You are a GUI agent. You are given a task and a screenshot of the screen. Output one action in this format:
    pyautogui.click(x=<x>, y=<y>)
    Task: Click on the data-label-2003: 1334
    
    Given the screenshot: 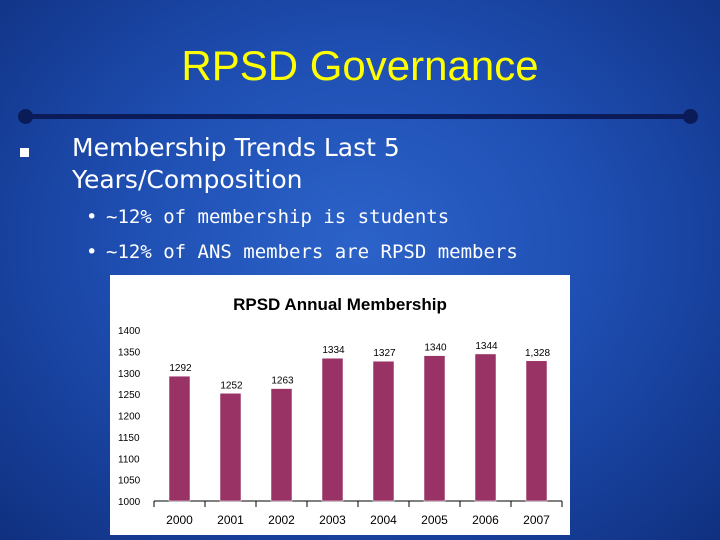 What is the action you would take?
    pyautogui.click(x=333, y=350)
    